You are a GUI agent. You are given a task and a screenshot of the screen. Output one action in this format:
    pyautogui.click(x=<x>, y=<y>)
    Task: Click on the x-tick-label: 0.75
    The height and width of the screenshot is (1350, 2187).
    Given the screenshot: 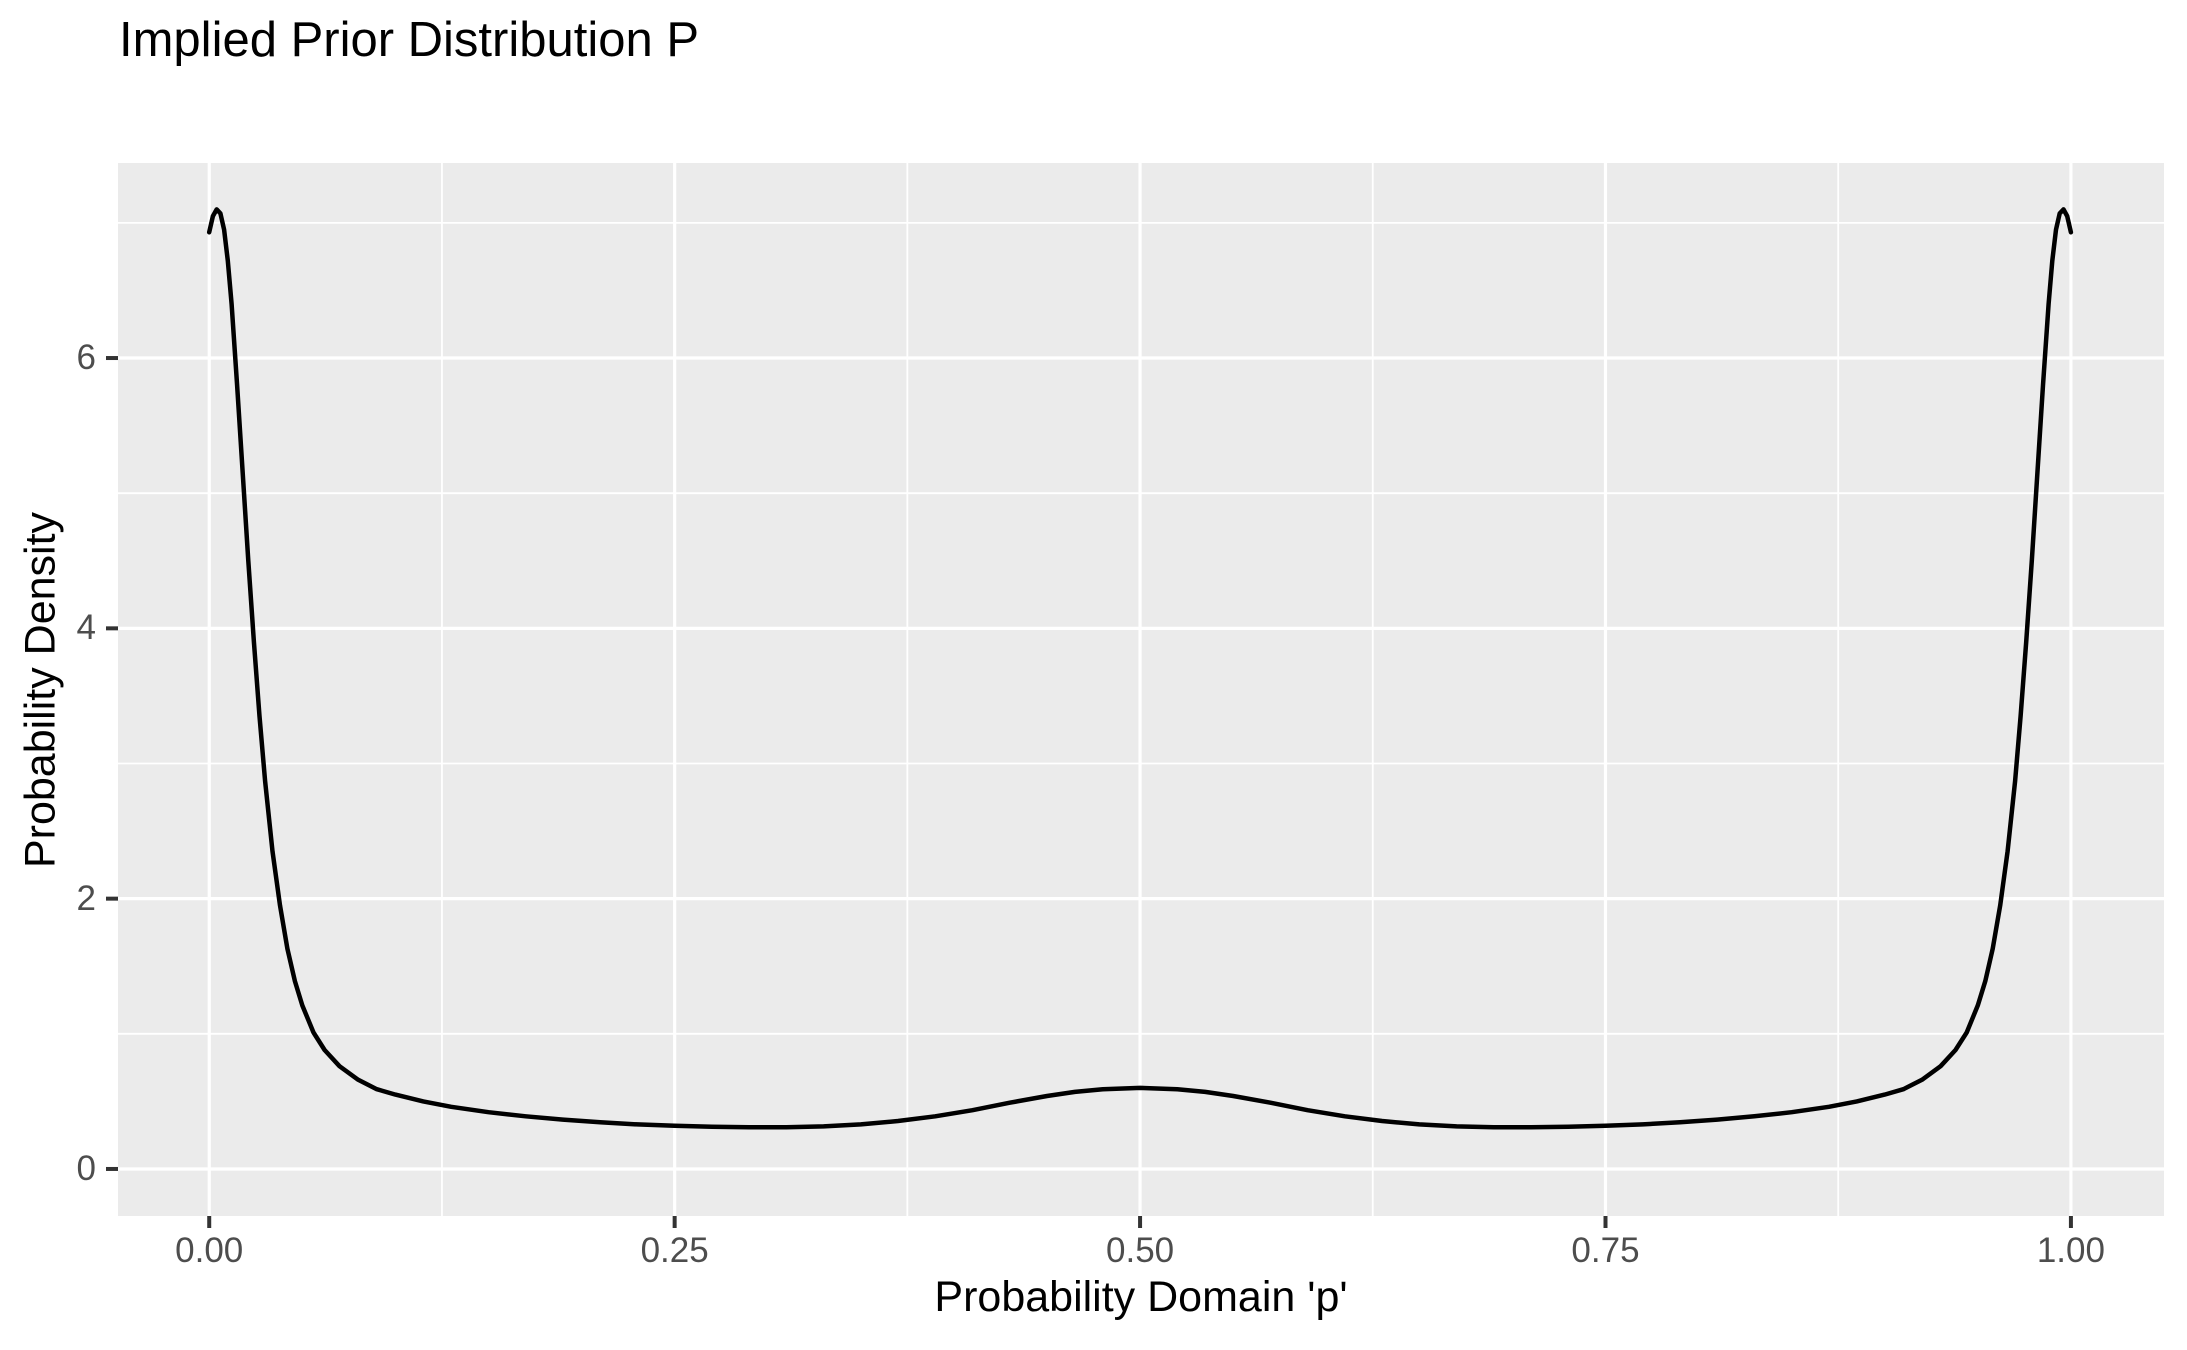 What is the action you would take?
    pyautogui.click(x=1605, y=1250)
    